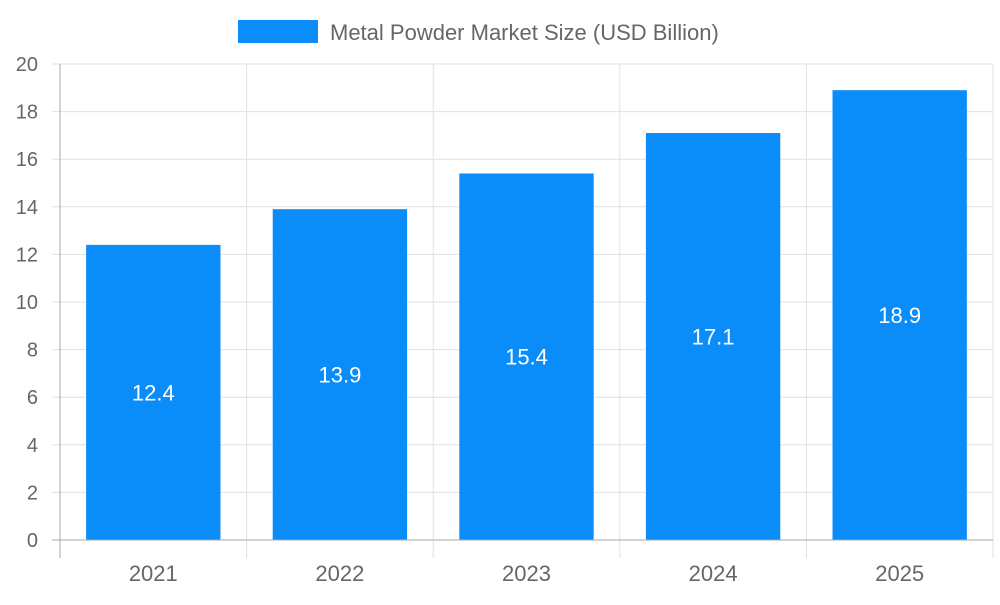 The height and width of the screenshot is (605, 1000). I want to click on y-tick-label: 2, so click(32, 493).